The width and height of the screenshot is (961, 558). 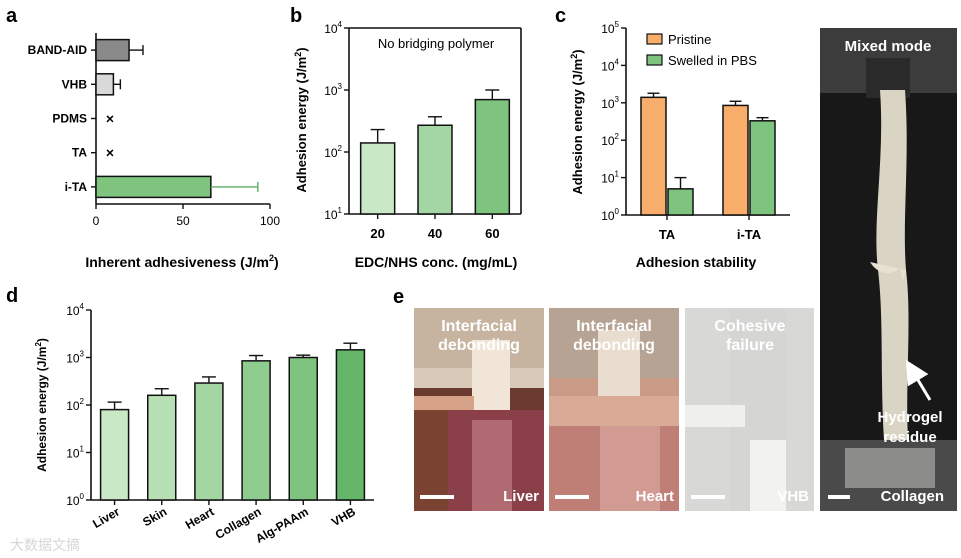 What do you see at coordinates (614, 409) in the screenshot?
I see `photo-heart: Interfacial debonding Heart` at bounding box center [614, 409].